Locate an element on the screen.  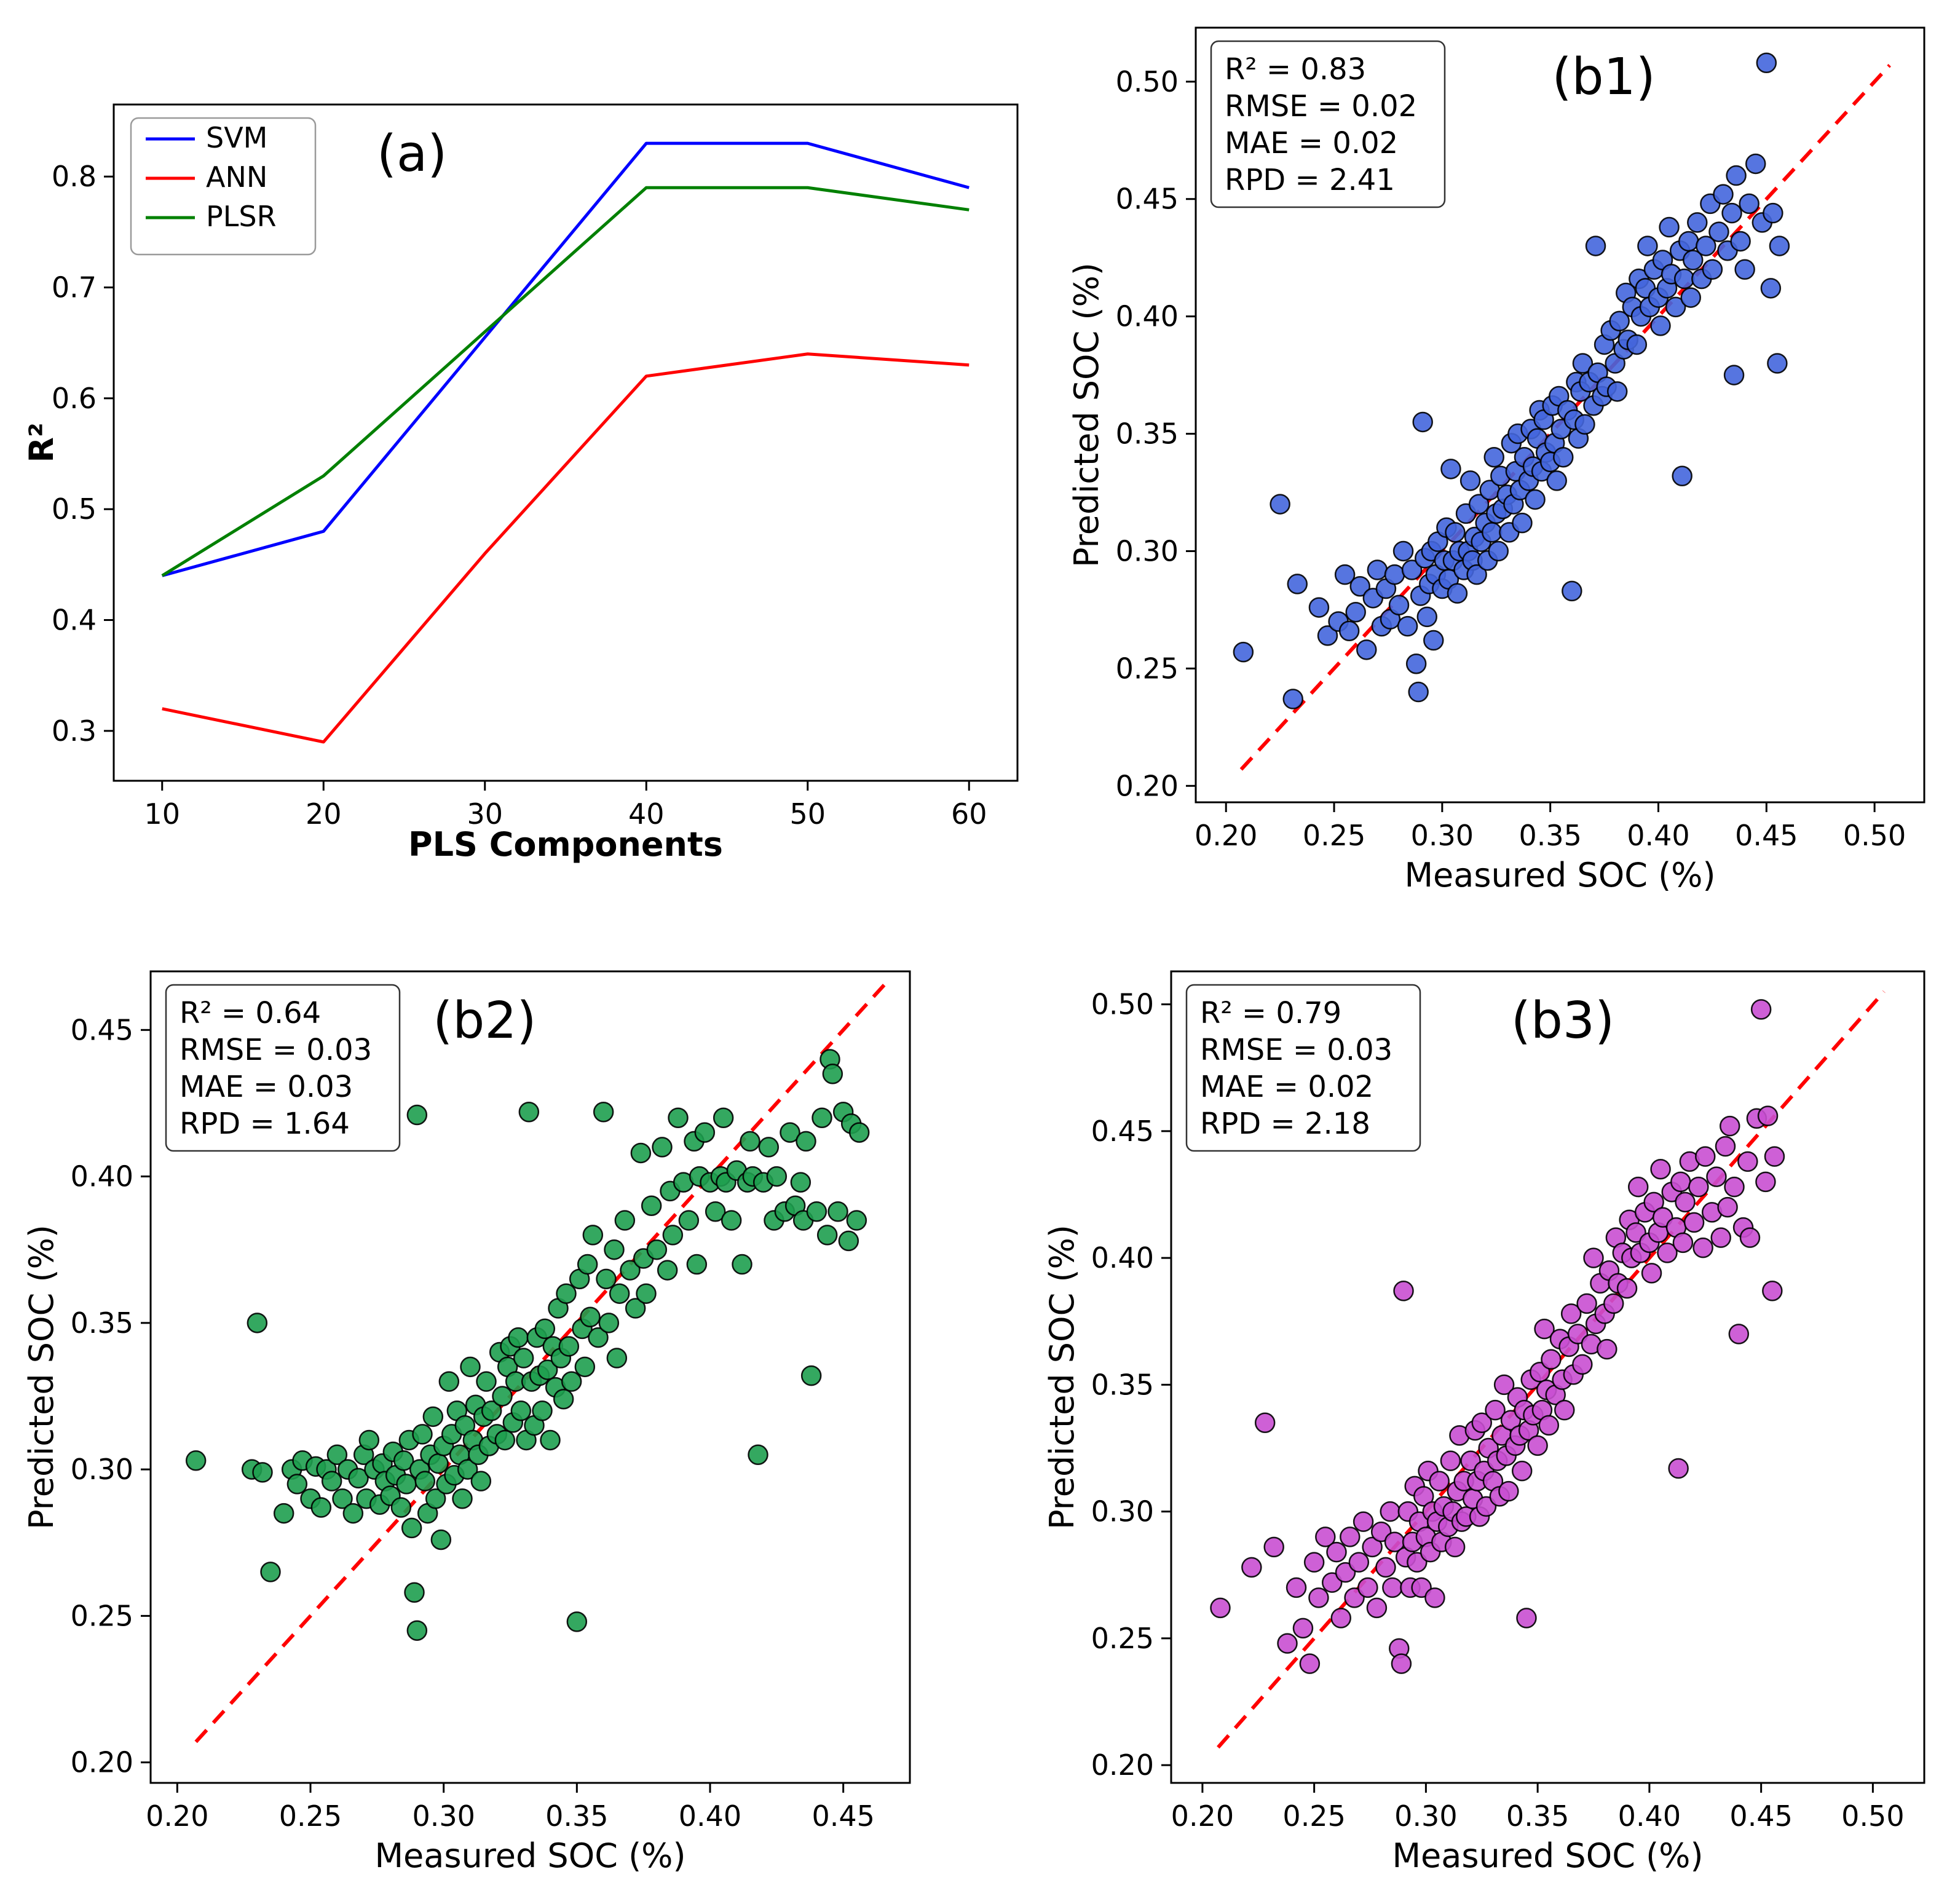
x-axis-ticks: 0.20 0.25 0.30 0.35 0.40 0.45 0.50 is located at coordinates (1550, 827).